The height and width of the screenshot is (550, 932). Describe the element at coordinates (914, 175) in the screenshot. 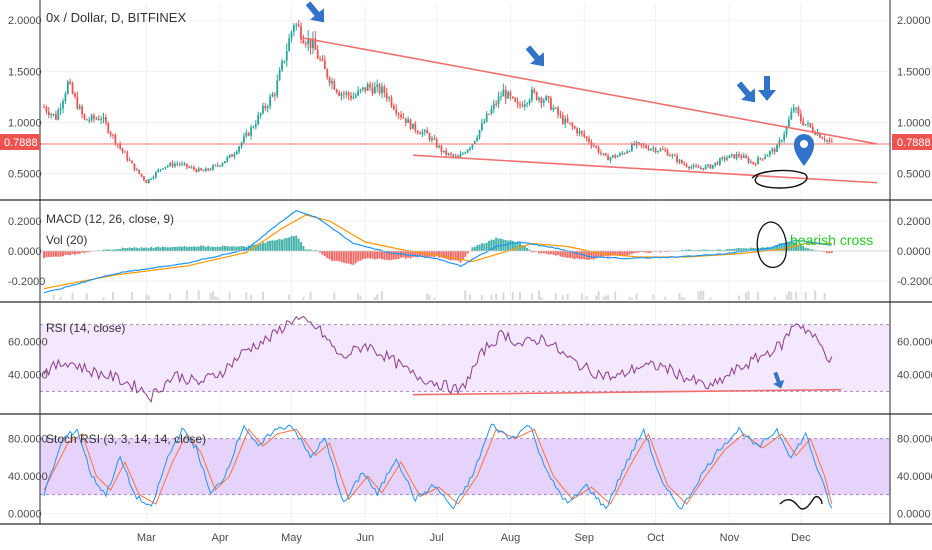

I see `y-tick-label-right: 0.5000` at that location.